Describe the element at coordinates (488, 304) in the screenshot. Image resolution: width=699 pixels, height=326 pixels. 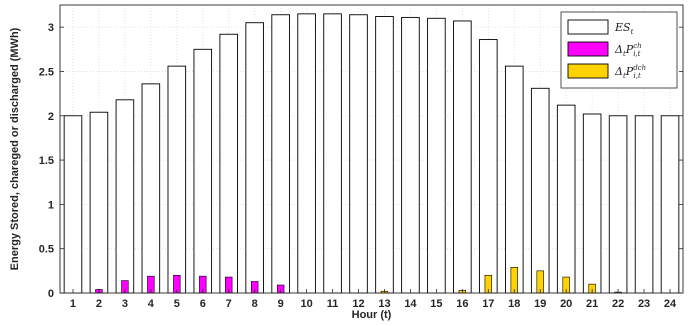
I see `x-tick-label: 17` at that location.